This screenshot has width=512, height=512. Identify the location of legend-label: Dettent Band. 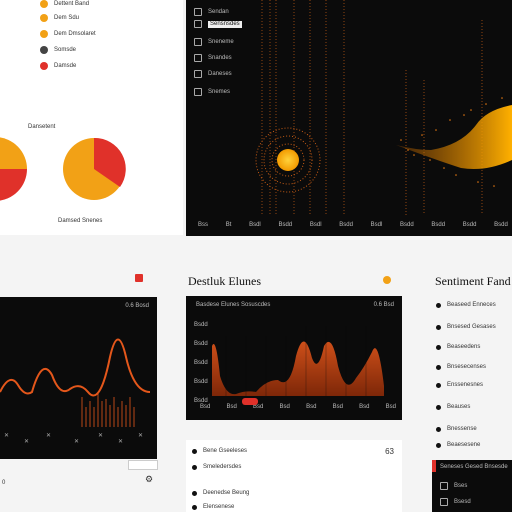
(72, 3).